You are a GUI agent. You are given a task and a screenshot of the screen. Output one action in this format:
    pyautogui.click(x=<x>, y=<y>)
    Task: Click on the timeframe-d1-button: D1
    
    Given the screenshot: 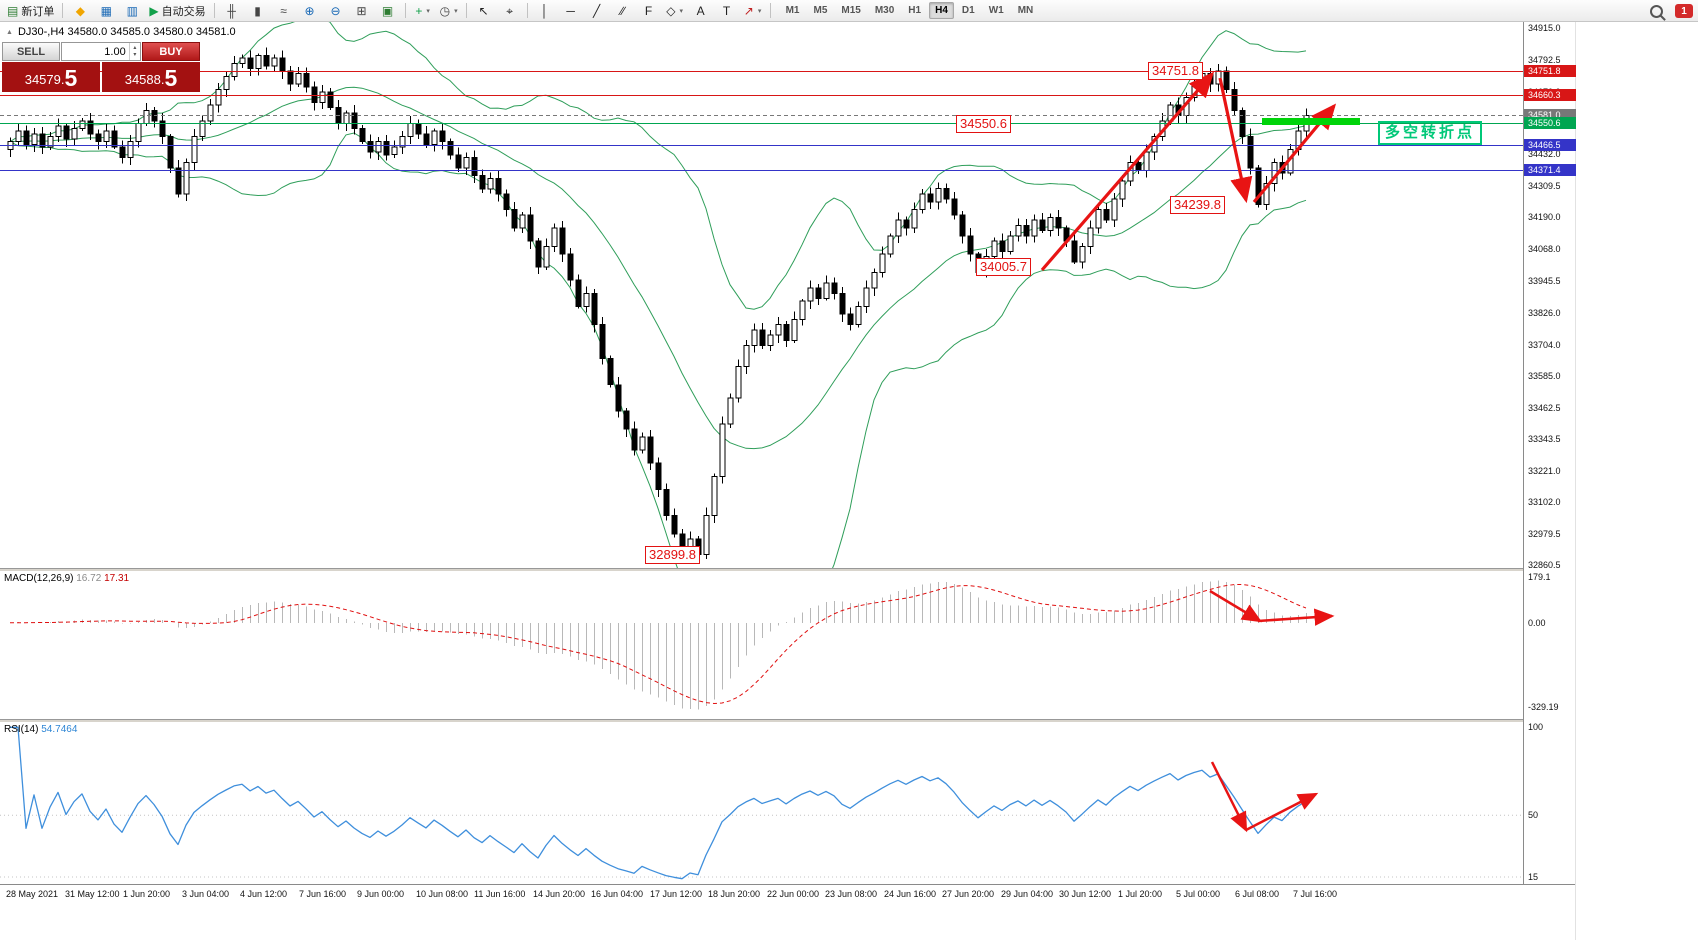 What is the action you would take?
    pyautogui.click(x=968, y=10)
    